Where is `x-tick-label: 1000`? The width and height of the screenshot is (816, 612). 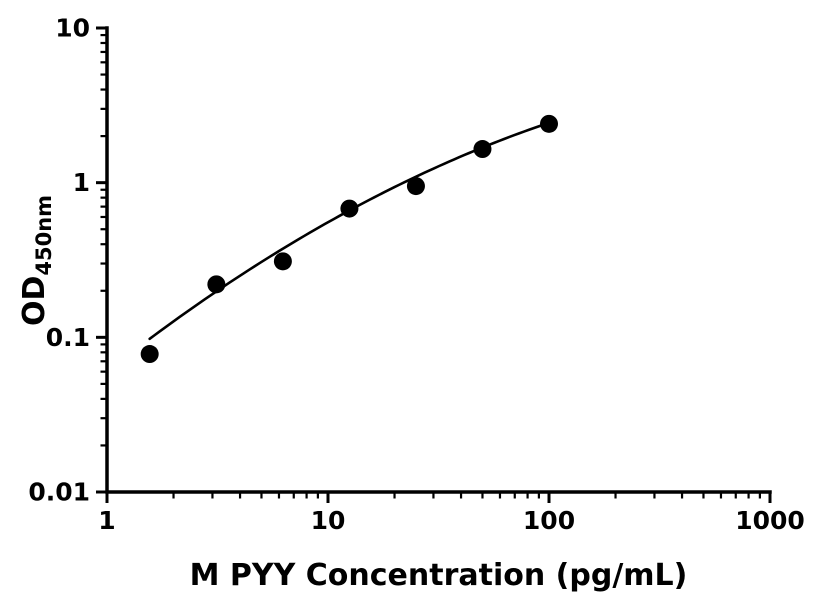 x-tick-label: 1000 is located at coordinates (770, 520).